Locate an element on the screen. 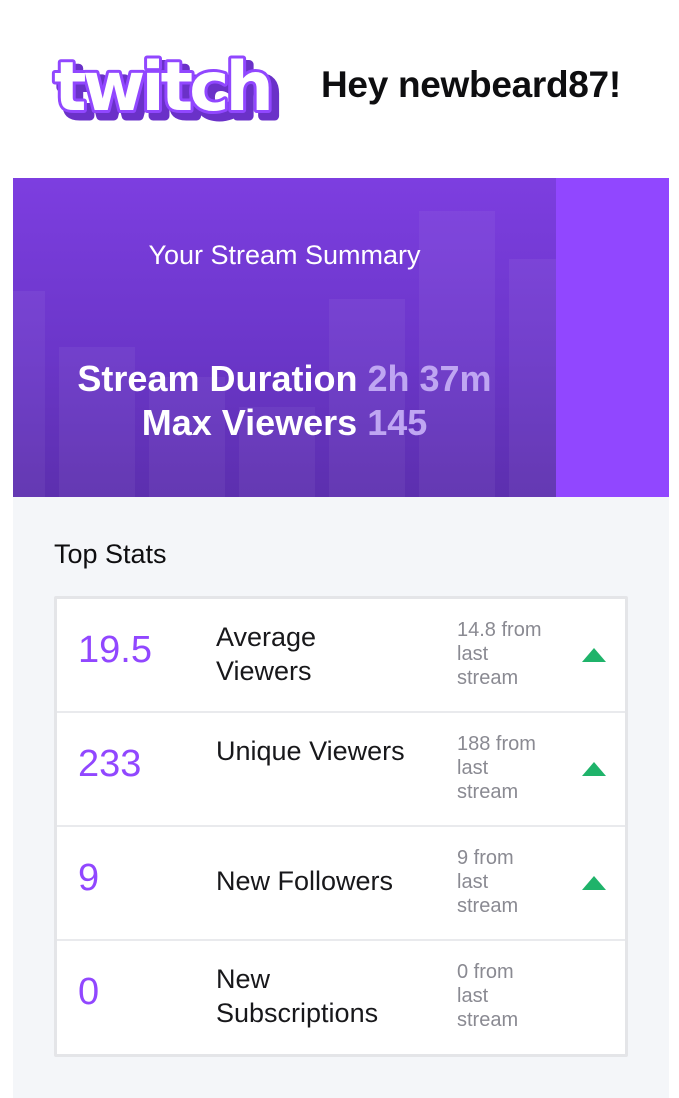  stat-change: 9 from last stream is located at coordinates (488, 882).